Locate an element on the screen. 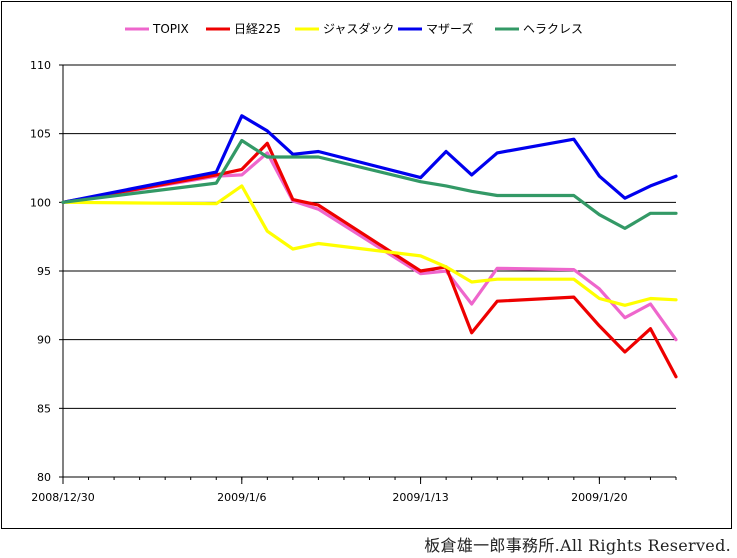  y-tick-label: 90 is located at coordinates (44, 340).